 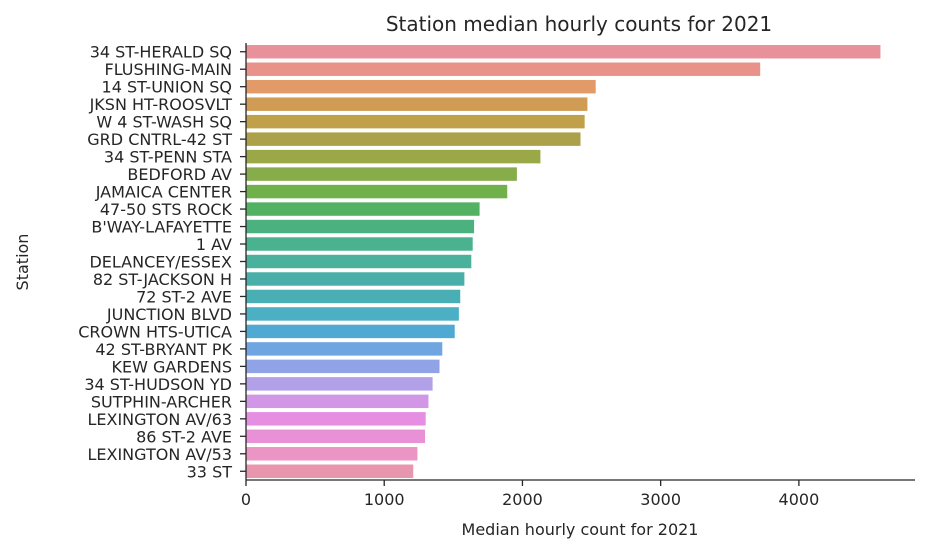 I want to click on y-tick-label: 82 ST-JACKSON H, so click(x=162, y=279).